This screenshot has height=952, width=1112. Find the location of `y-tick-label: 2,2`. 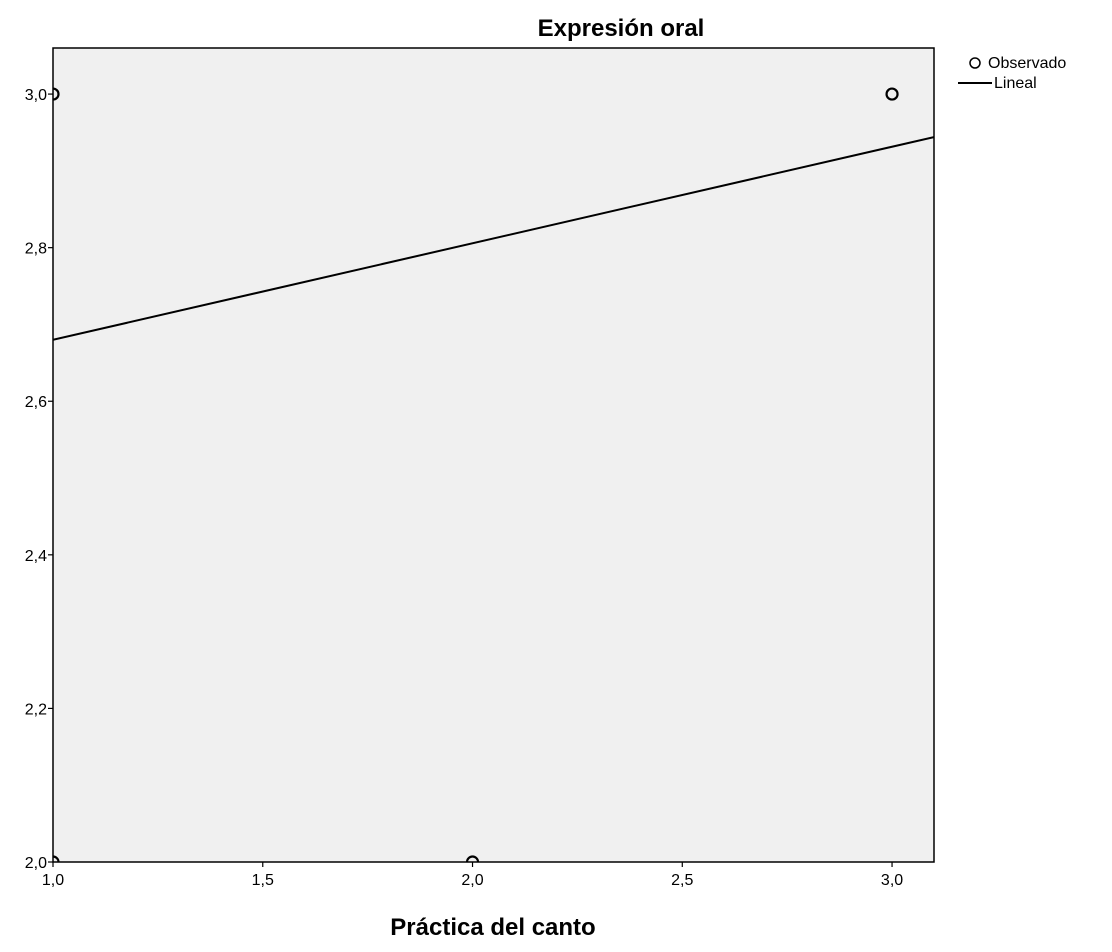

y-tick-label: 2,2 is located at coordinates (36, 709).